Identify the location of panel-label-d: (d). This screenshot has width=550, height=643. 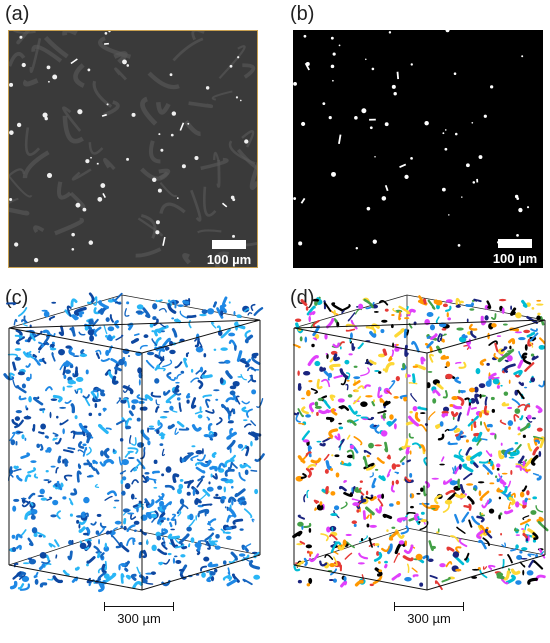
(302, 298).